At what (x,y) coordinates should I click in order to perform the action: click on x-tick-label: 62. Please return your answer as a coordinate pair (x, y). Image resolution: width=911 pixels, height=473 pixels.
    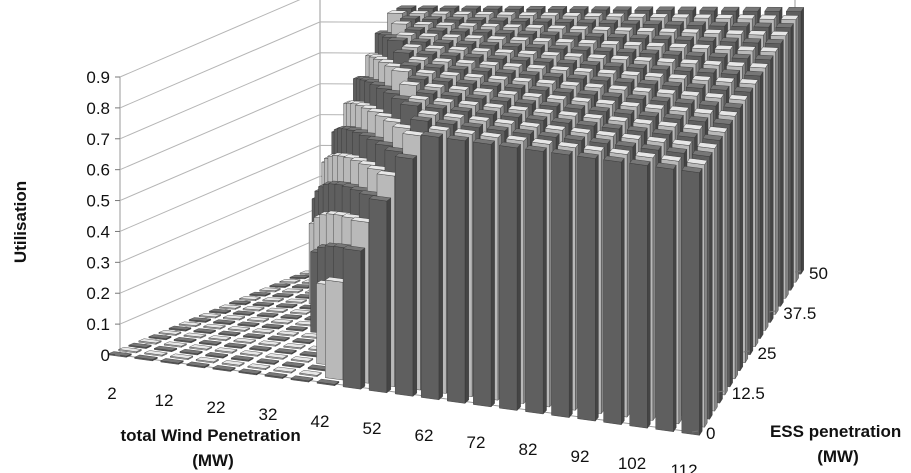
    Looking at the image, I should click on (424, 435).